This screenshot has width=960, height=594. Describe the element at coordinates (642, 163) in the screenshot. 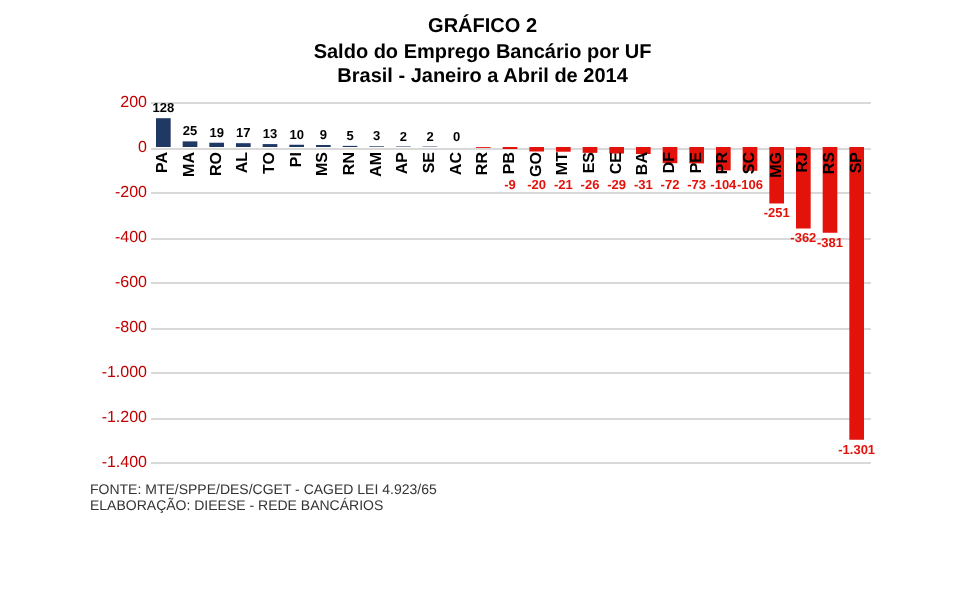

I see `x-tick-label: BA` at that location.